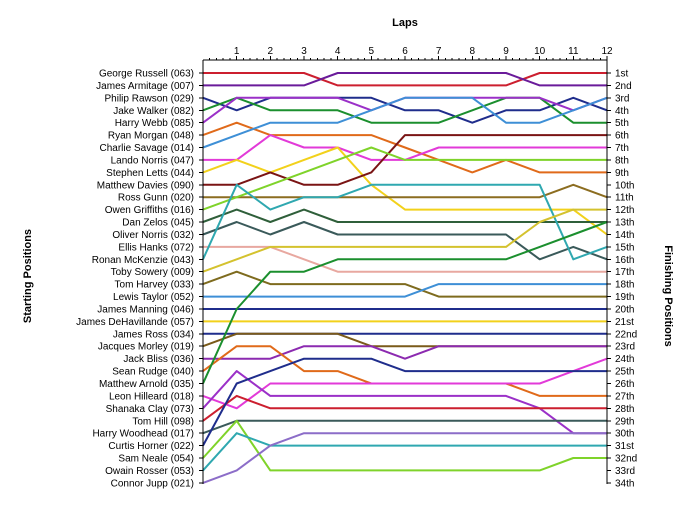 The width and height of the screenshot is (700, 510). I want to click on finishing-position-label: 20th, so click(624, 309).